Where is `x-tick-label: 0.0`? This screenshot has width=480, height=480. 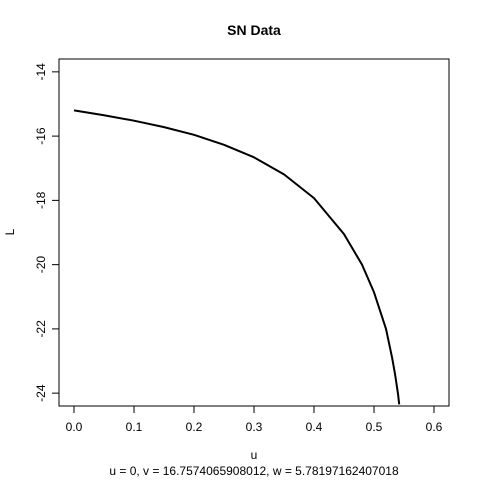 x-tick-label: 0.0 is located at coordinates (74, 427).